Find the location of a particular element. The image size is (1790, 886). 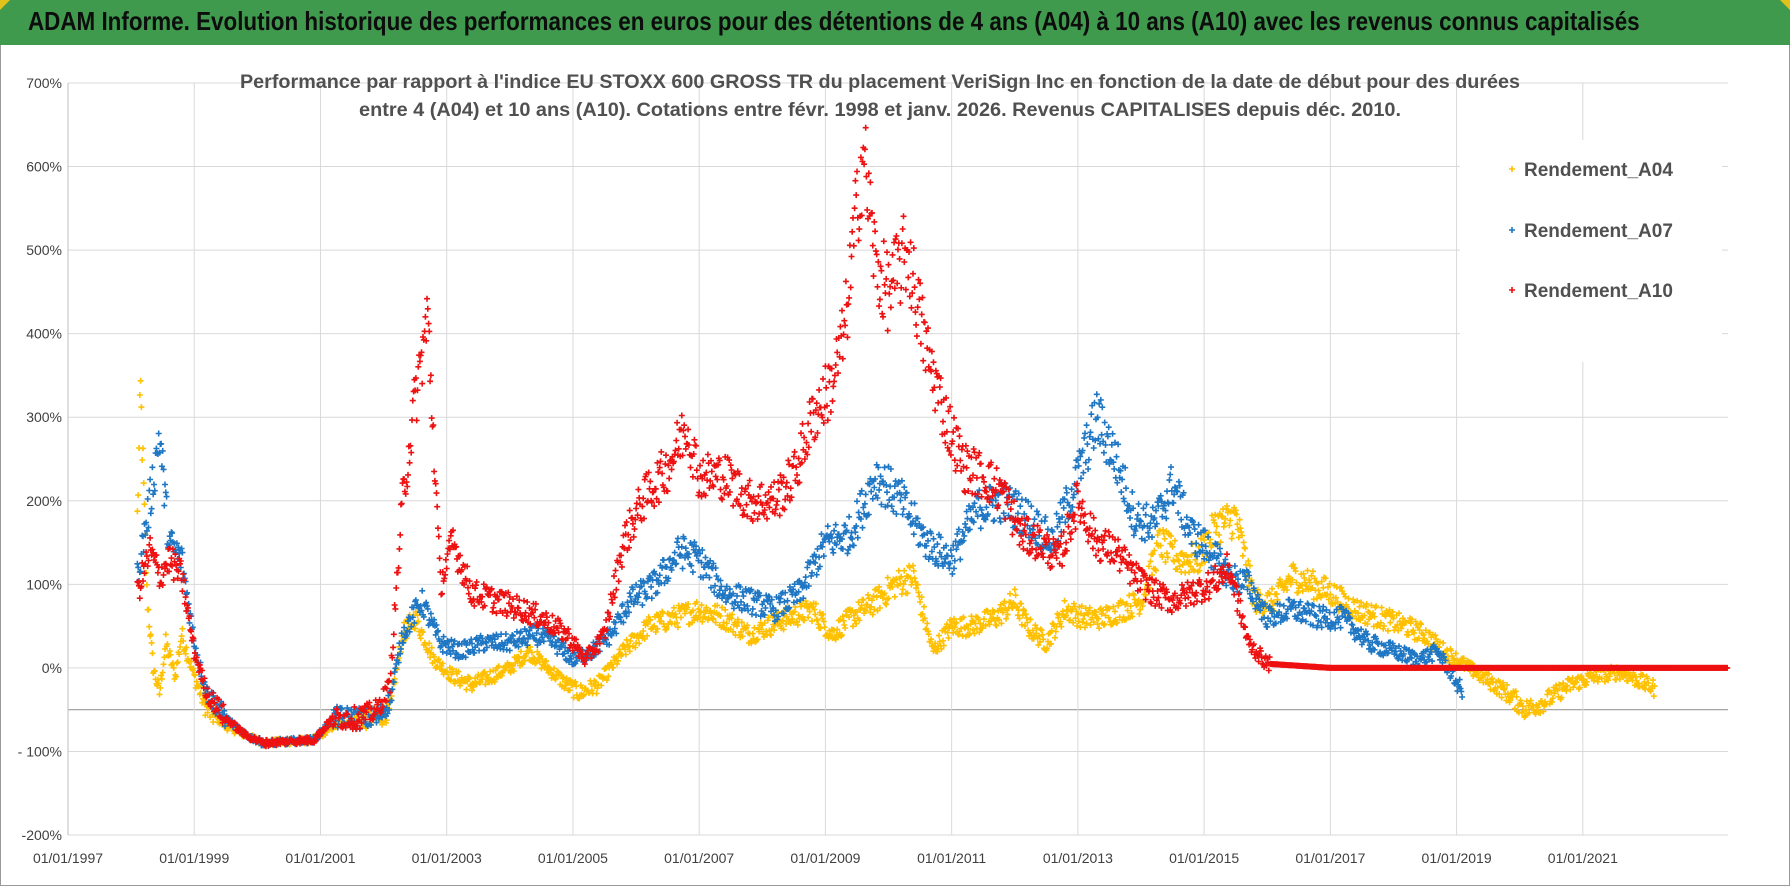

banner-corner-left is located at coordinates (5, 5).